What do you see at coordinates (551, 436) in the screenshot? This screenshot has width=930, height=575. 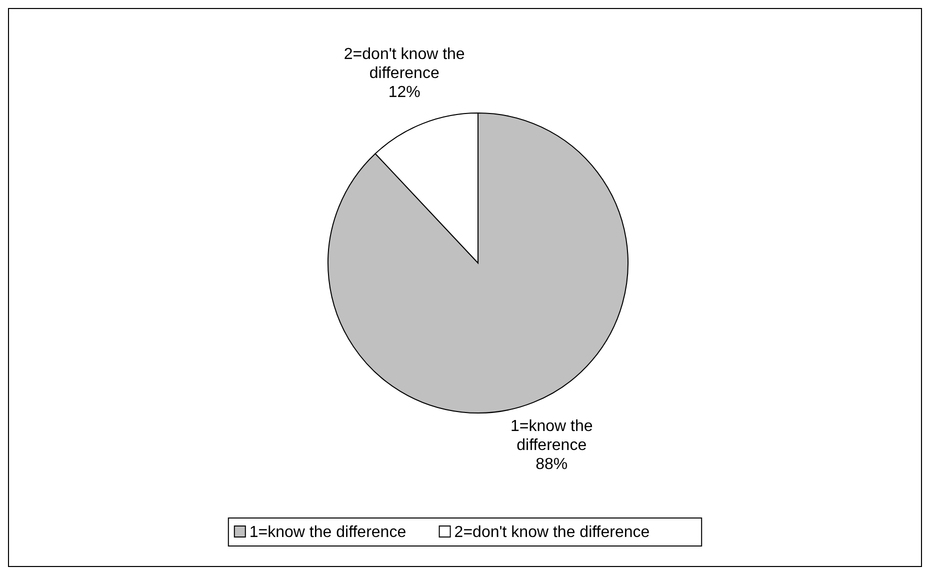 I see `slice-label: 1=know the difference` at bounding box center [551, 436].